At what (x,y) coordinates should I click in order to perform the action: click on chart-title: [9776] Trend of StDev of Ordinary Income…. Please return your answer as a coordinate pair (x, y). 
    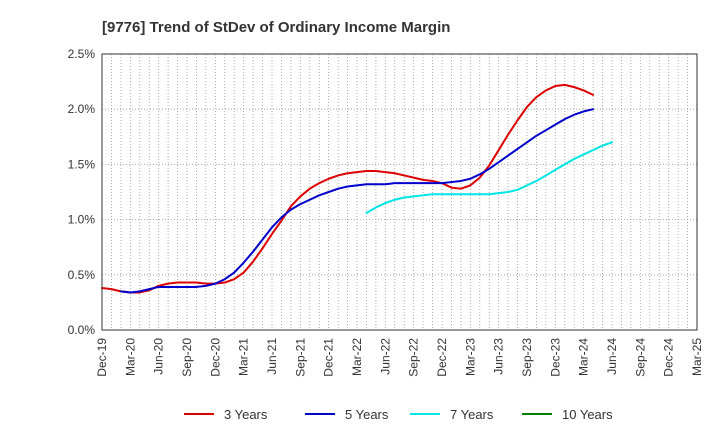
    Looking at the image, I should click on (276, 27).